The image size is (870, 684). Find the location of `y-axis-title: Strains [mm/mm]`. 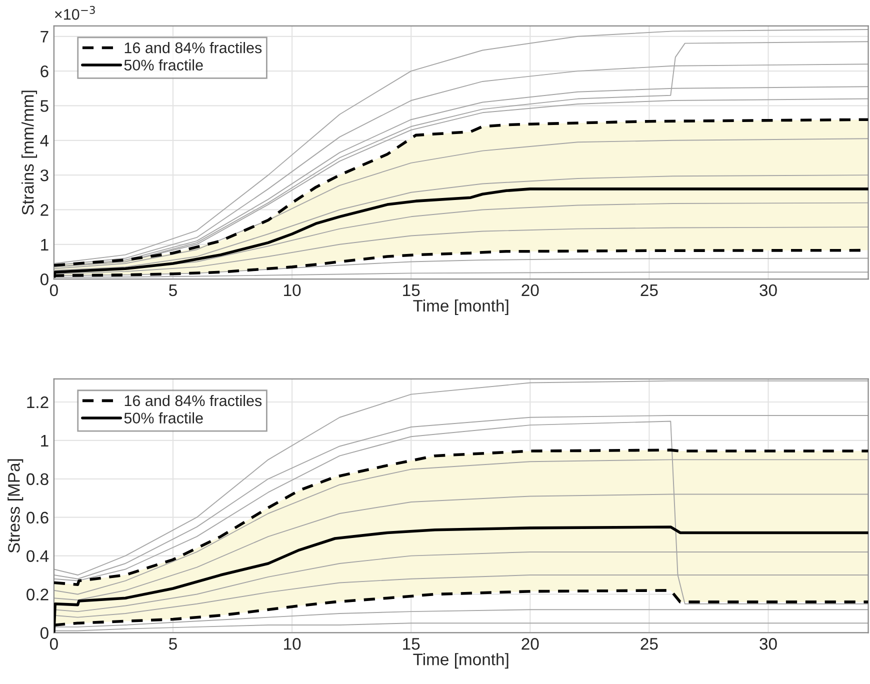

y-axis-title: Strains [mm/mm] is located at coordinates (29, 152).